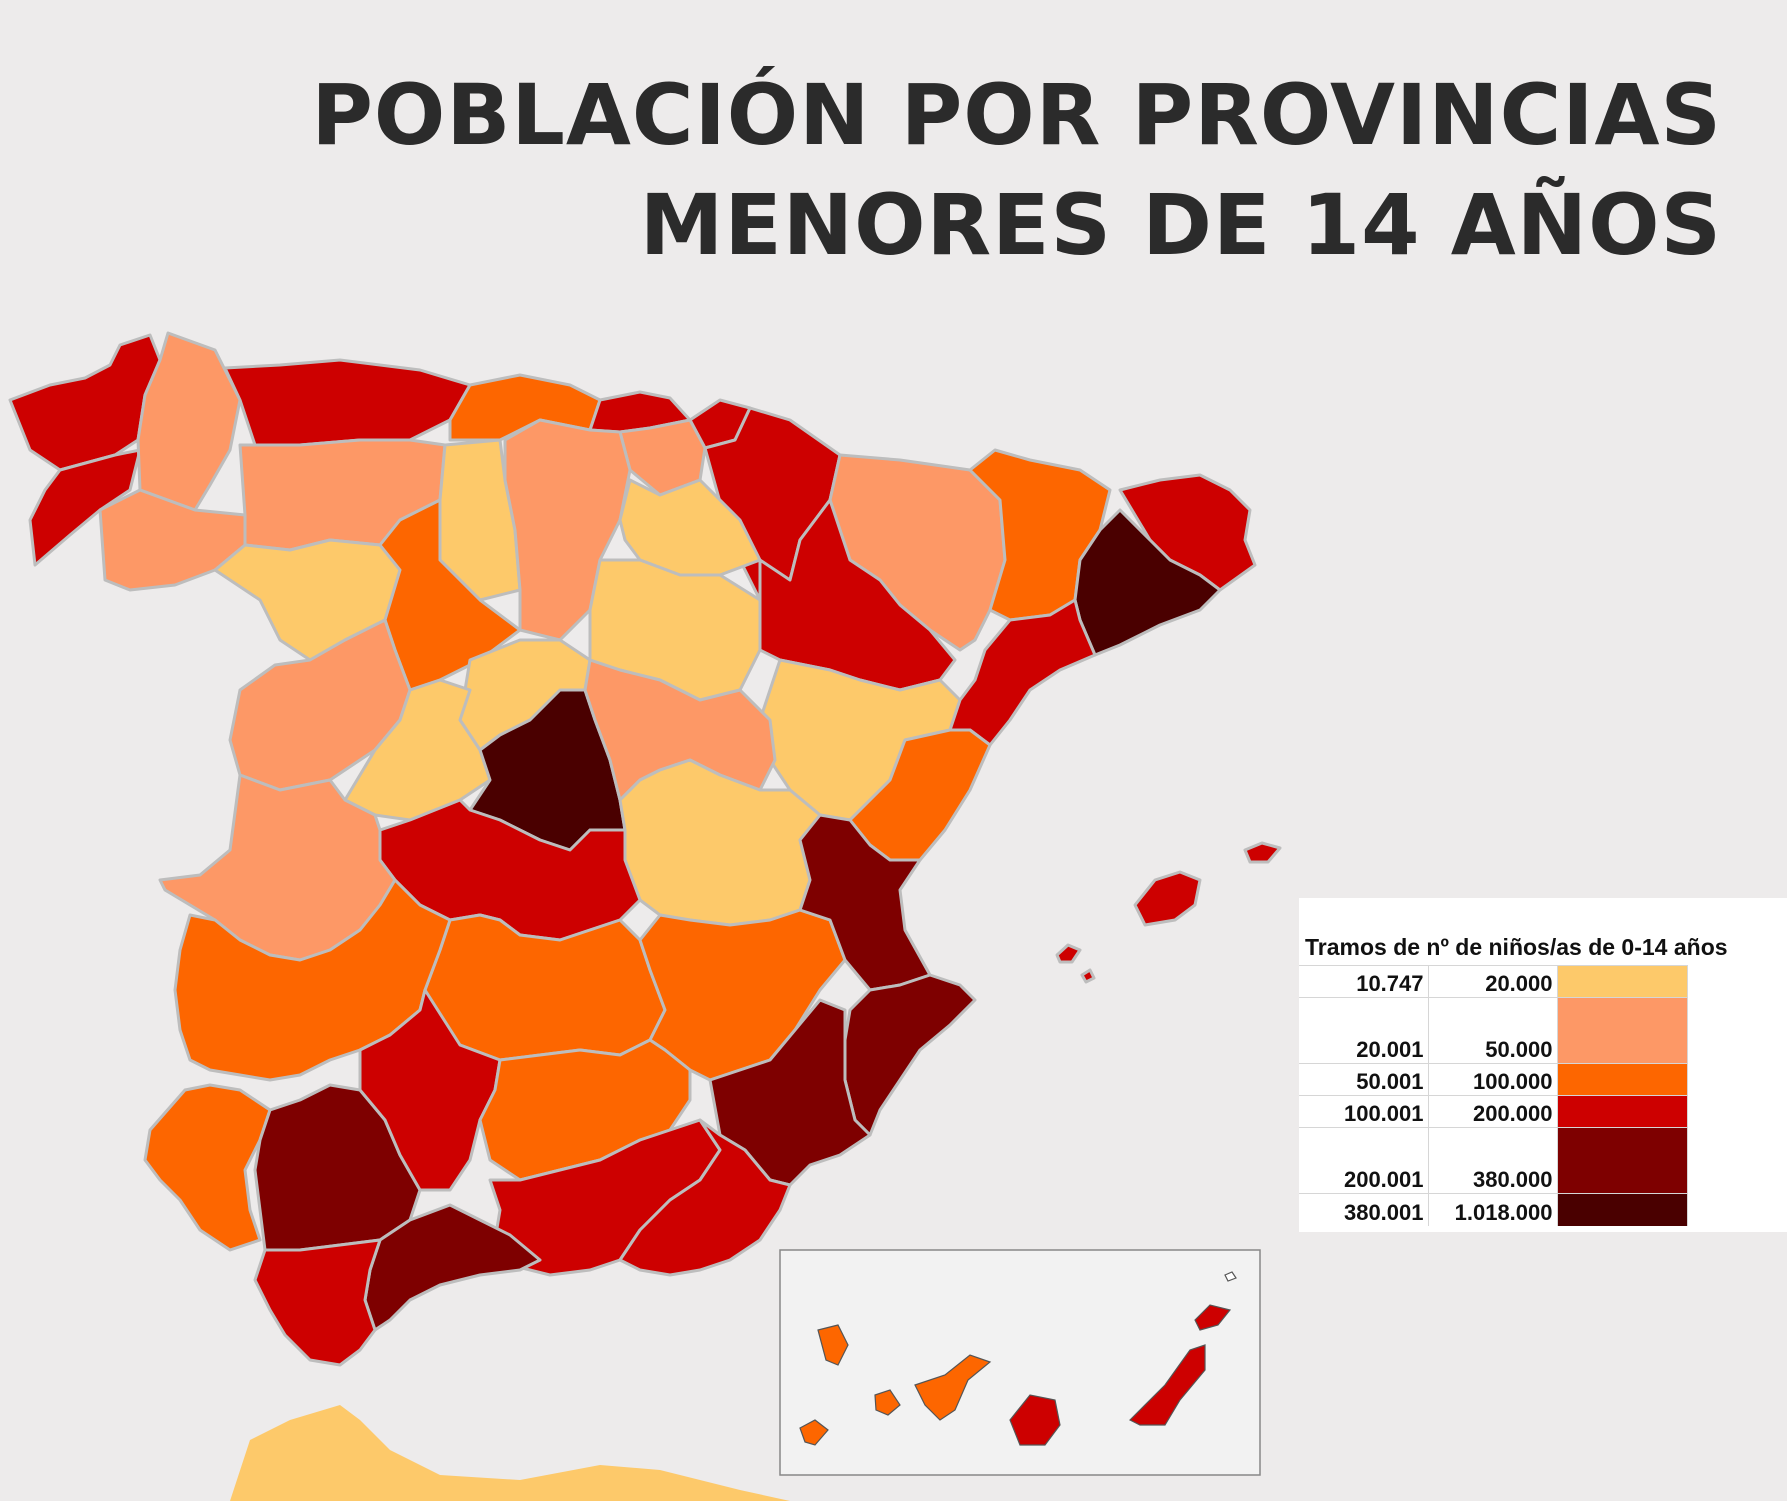 The image size is (1787, 1501). What do you see at coordinates (790, 1092) in the screenshot?
I see `province-murcia` at bounding box center [790, 1092].